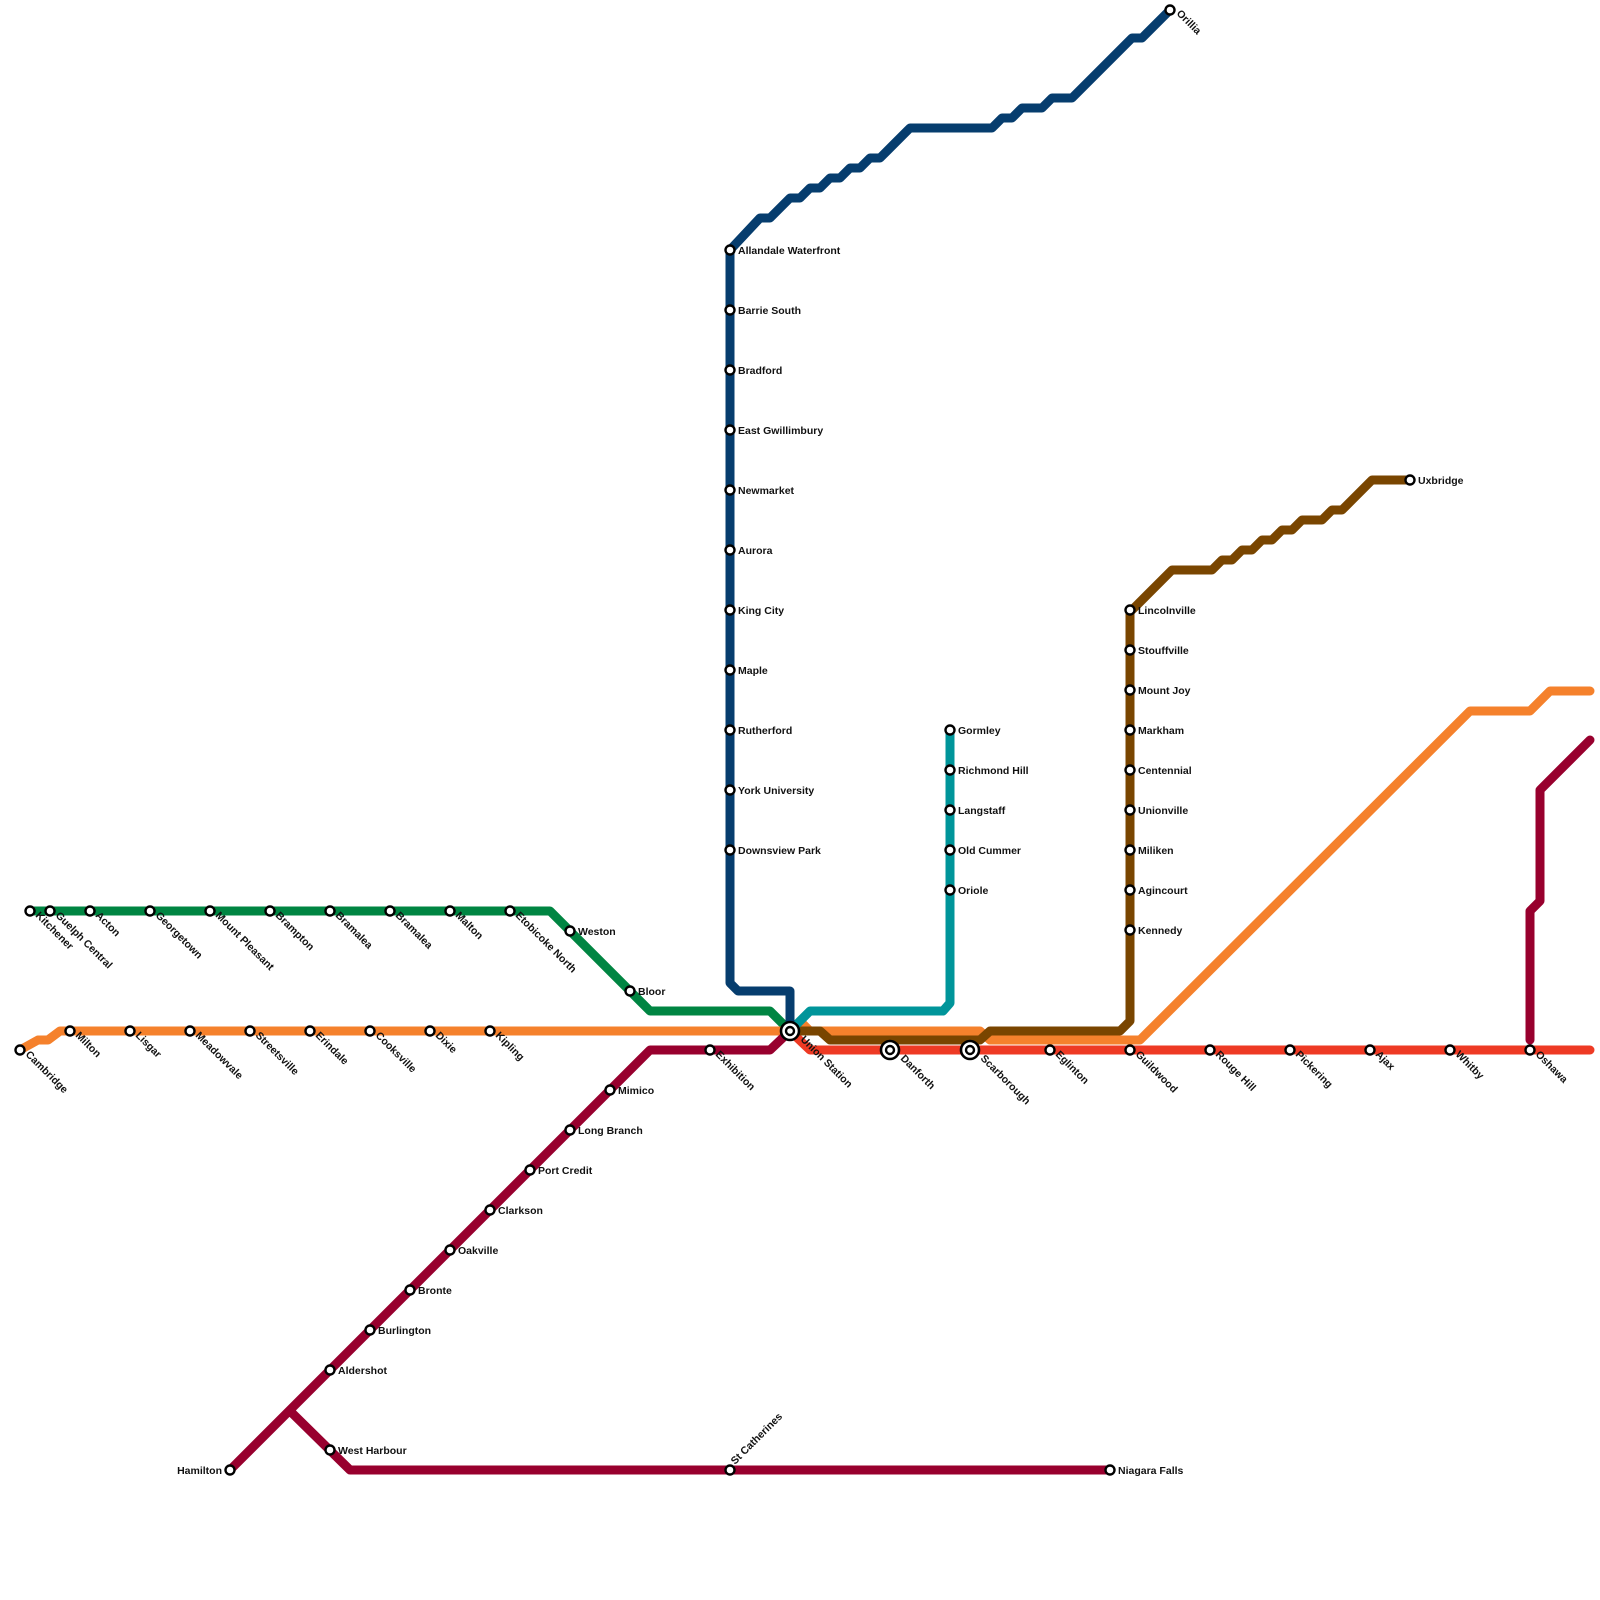  I want to click on svg-text: Bradford, so click(760, 371).